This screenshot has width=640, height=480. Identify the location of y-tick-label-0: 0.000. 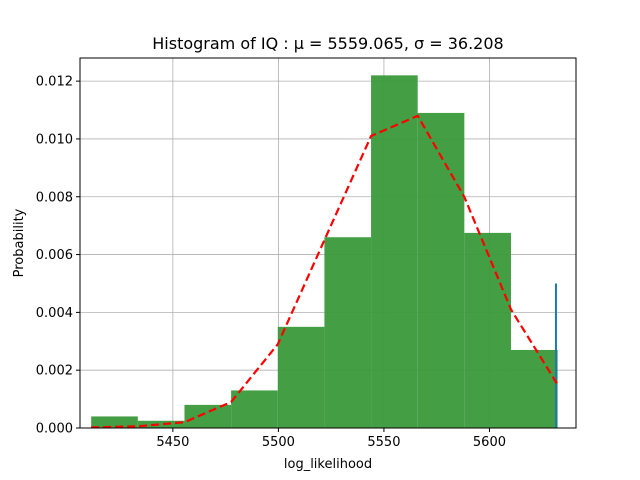
(54, 429).